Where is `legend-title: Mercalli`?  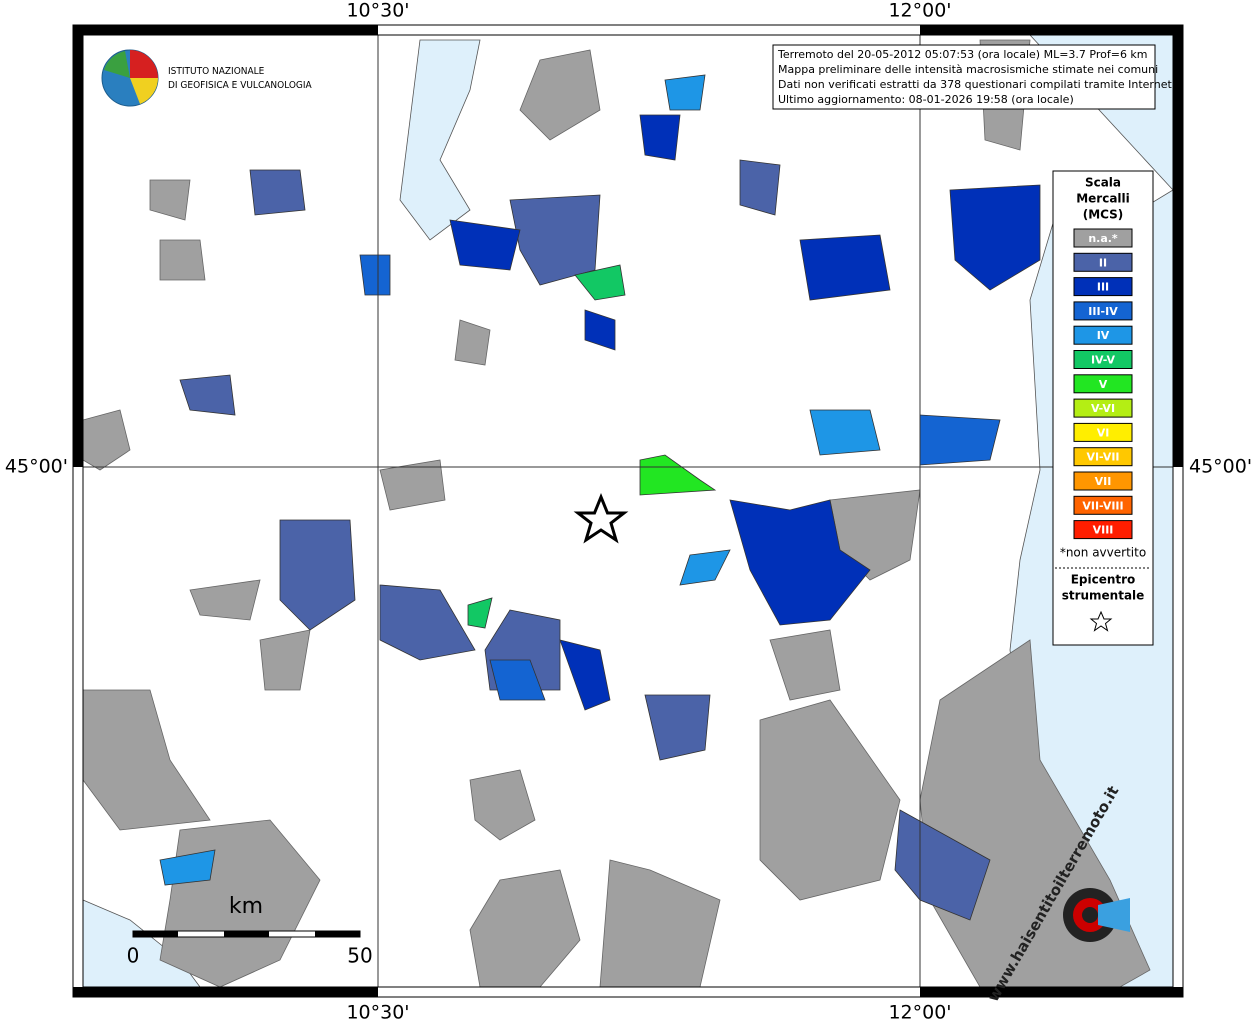 legend-title: Mercalli is located at coordinates (1103, 199).